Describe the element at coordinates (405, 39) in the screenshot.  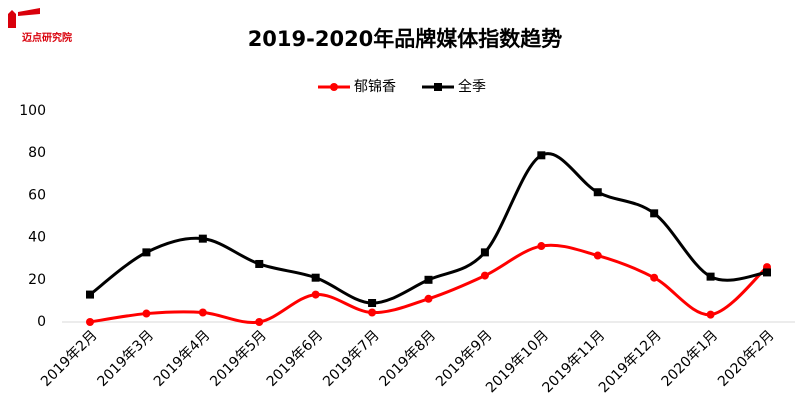
I see `chart-title: 2019-2020年品牌媒体指数趋势` at that location.